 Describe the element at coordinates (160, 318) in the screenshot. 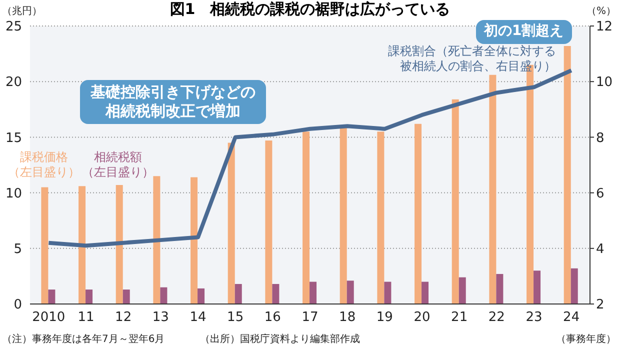

I see `x-tick-label: 13` at that location.